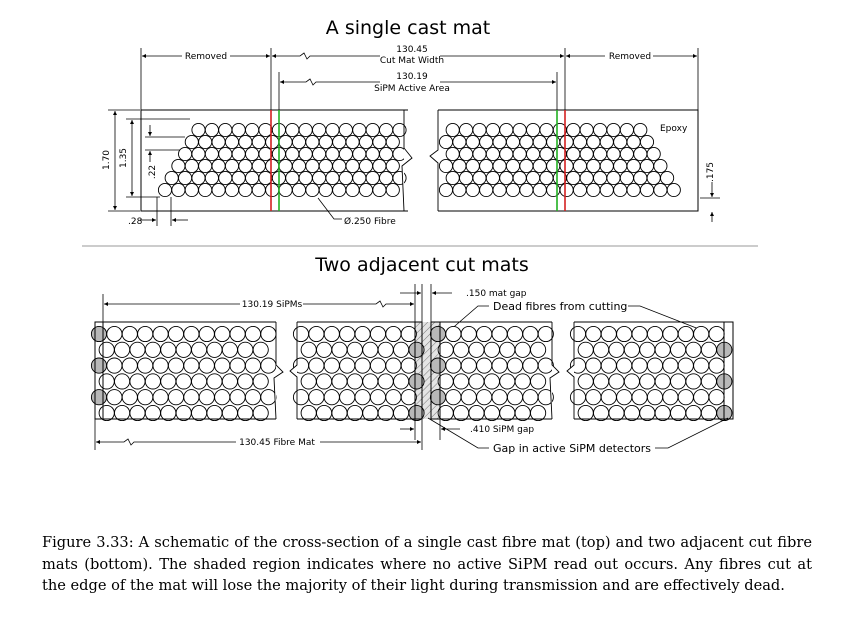  Describe the element at coordinates (272, 305) in the screenshot. I see `sipms-label: 130.19 SiPMs` at that location.